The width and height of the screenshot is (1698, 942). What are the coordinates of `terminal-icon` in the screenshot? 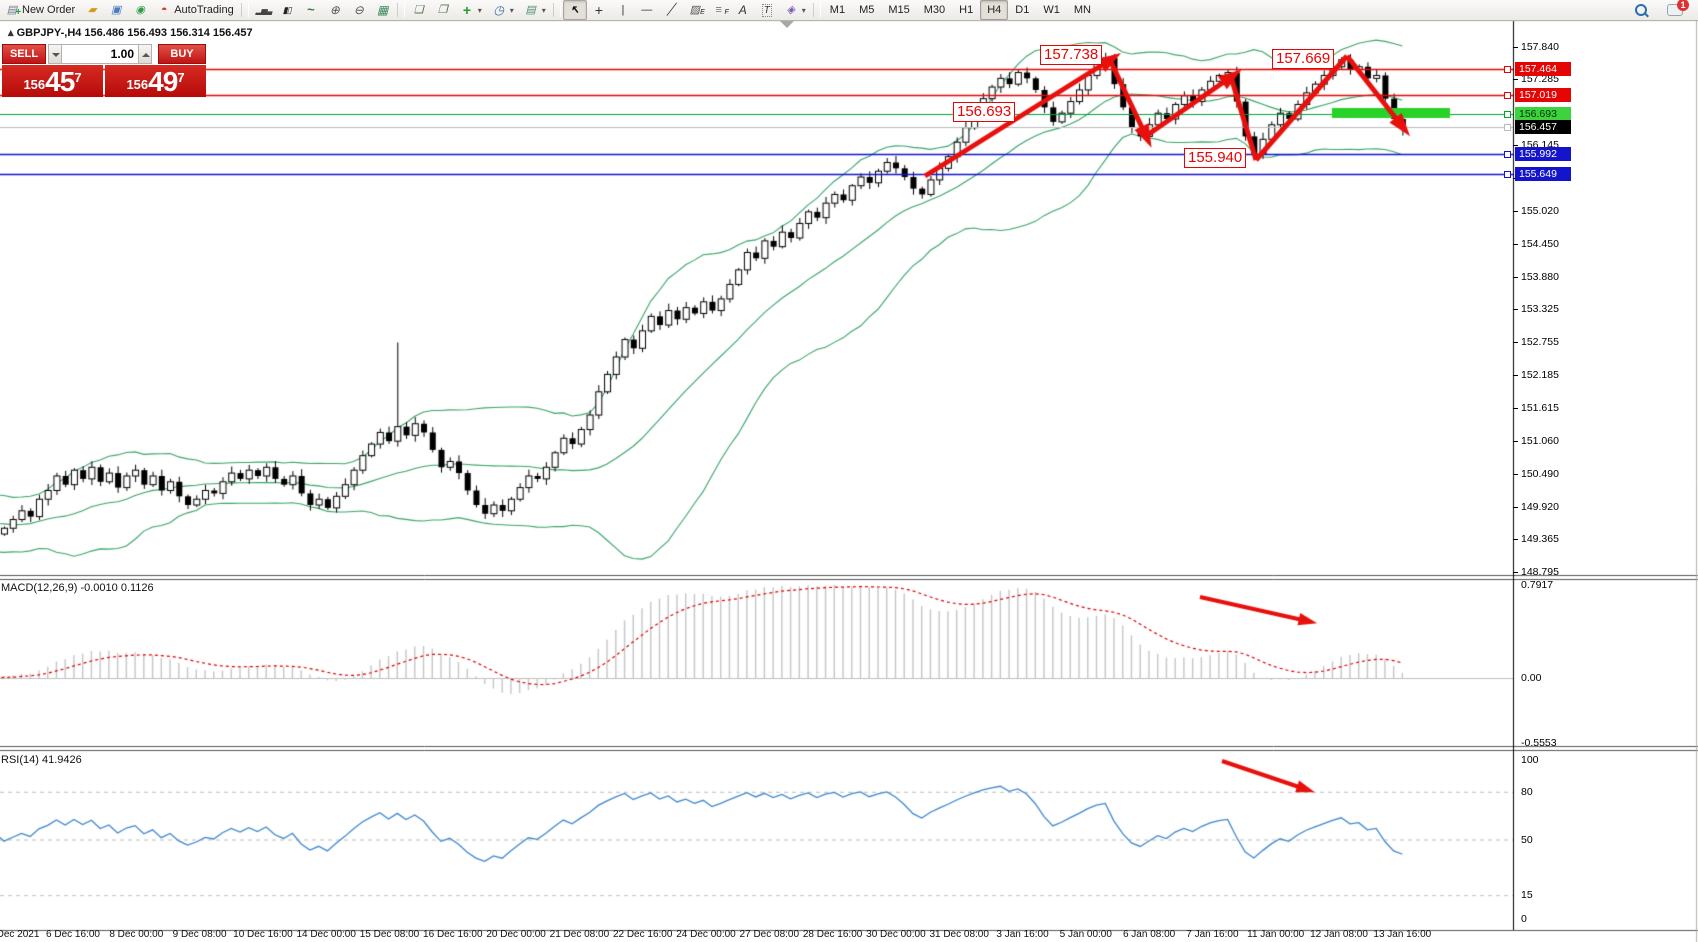 It's located at (116, 10).